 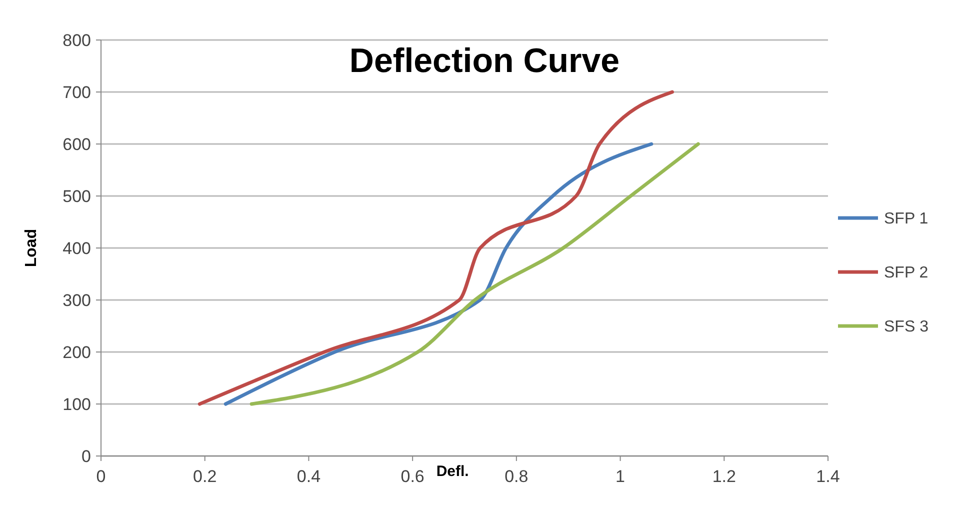 I want to click on x-tick-label: 0.2, so click(x=205, y=476).